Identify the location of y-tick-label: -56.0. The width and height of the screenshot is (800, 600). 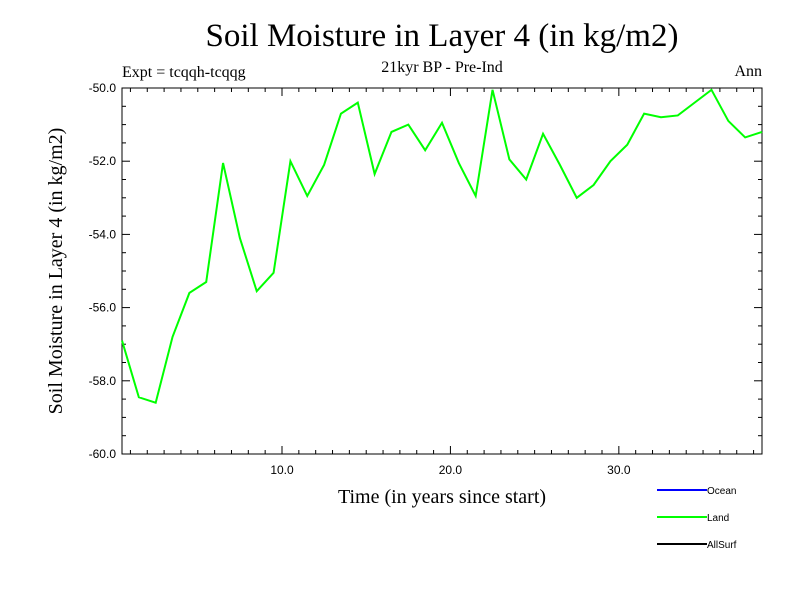
(103, 308).